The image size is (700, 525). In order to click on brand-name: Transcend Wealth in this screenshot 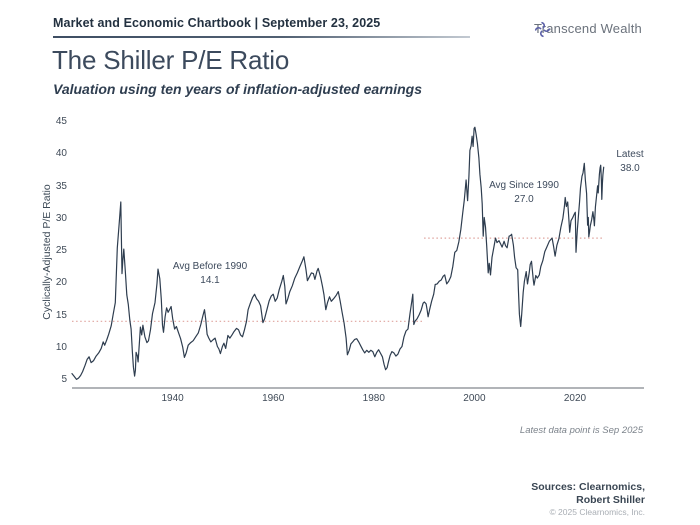, I will do `click(588, 28)`.